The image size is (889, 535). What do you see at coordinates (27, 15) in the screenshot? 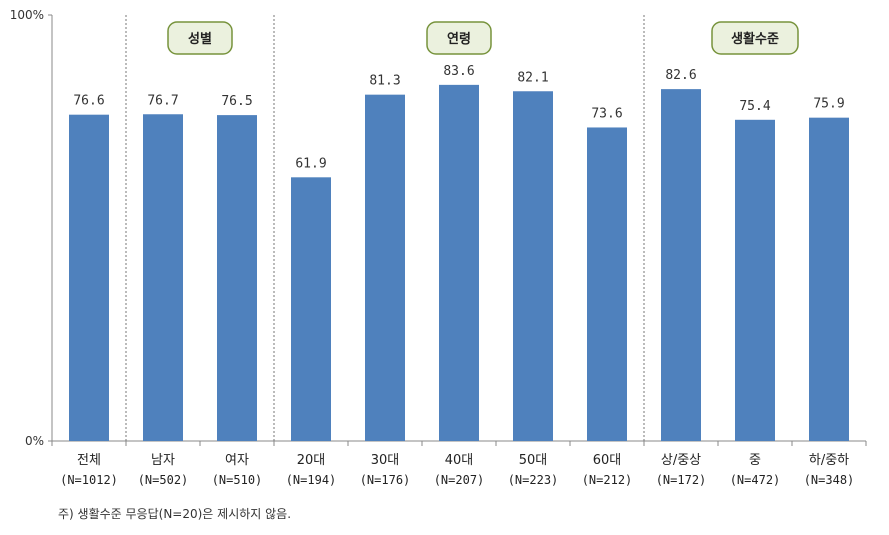
I see `y-tick-label: 100%` at bounding box center [27, 15].